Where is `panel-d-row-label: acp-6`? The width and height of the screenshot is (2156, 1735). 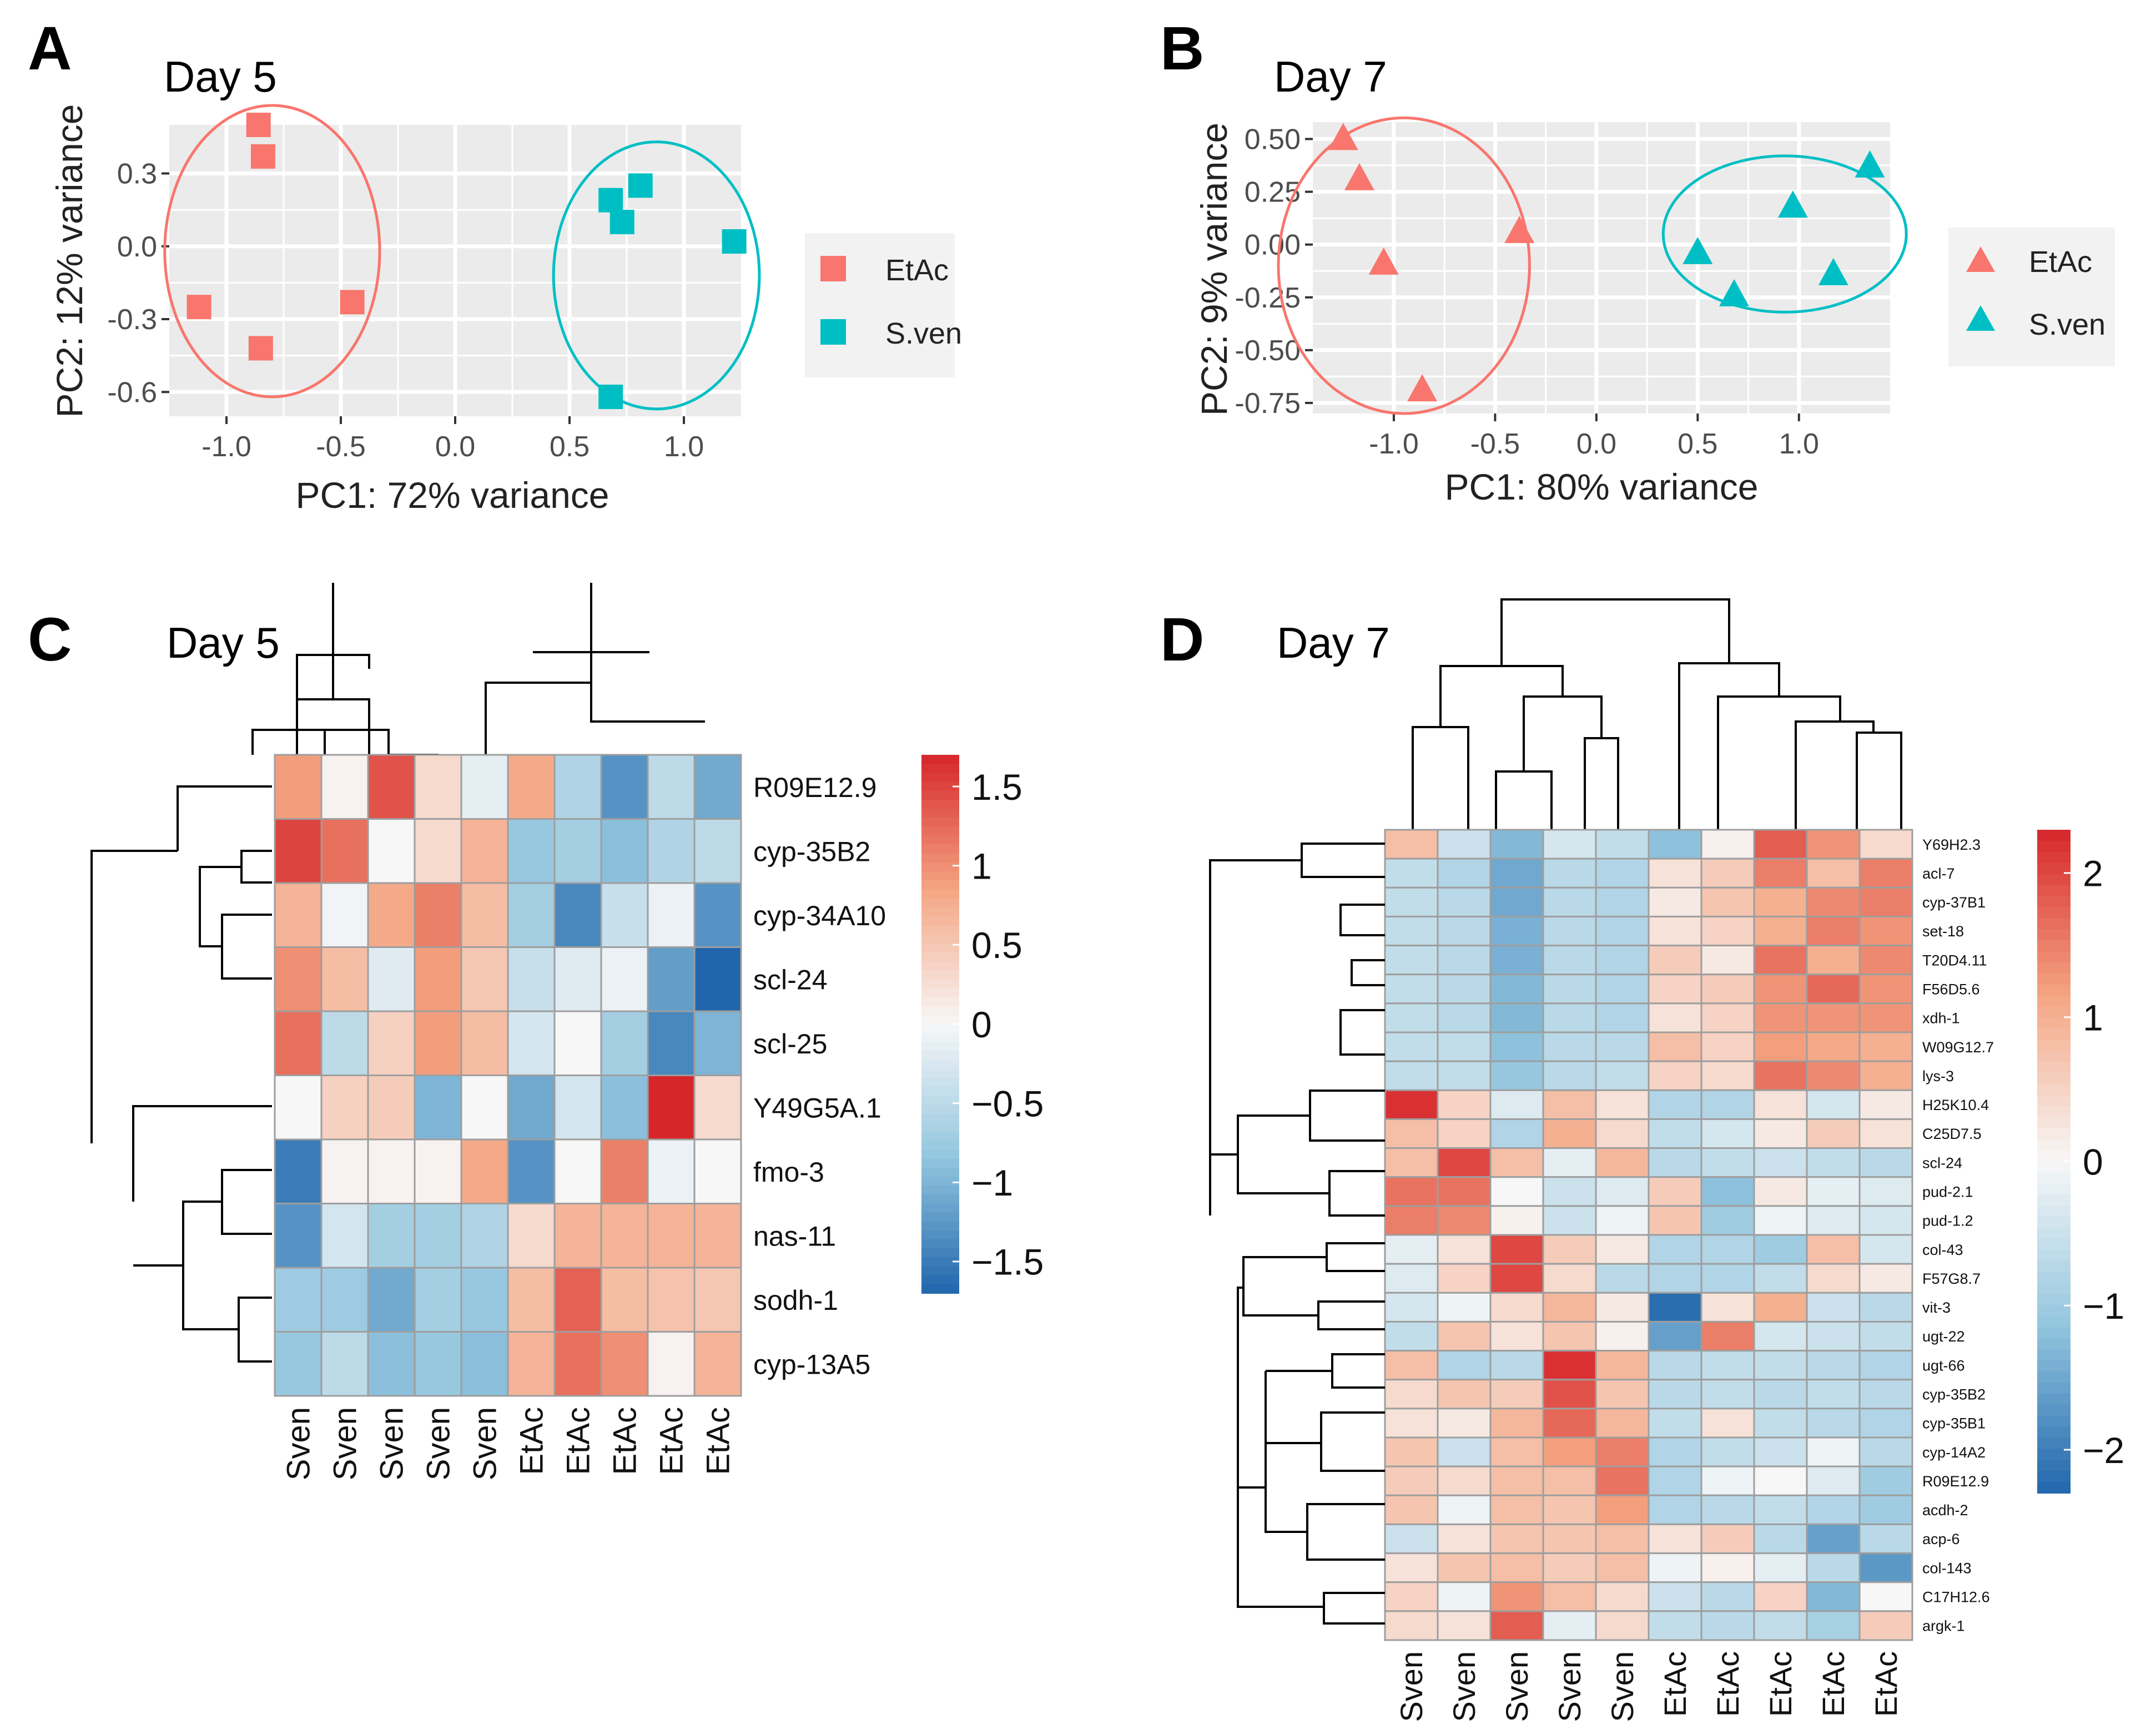
panel-d-row-label: acp-6 is located at coordinates (1941, 1539).